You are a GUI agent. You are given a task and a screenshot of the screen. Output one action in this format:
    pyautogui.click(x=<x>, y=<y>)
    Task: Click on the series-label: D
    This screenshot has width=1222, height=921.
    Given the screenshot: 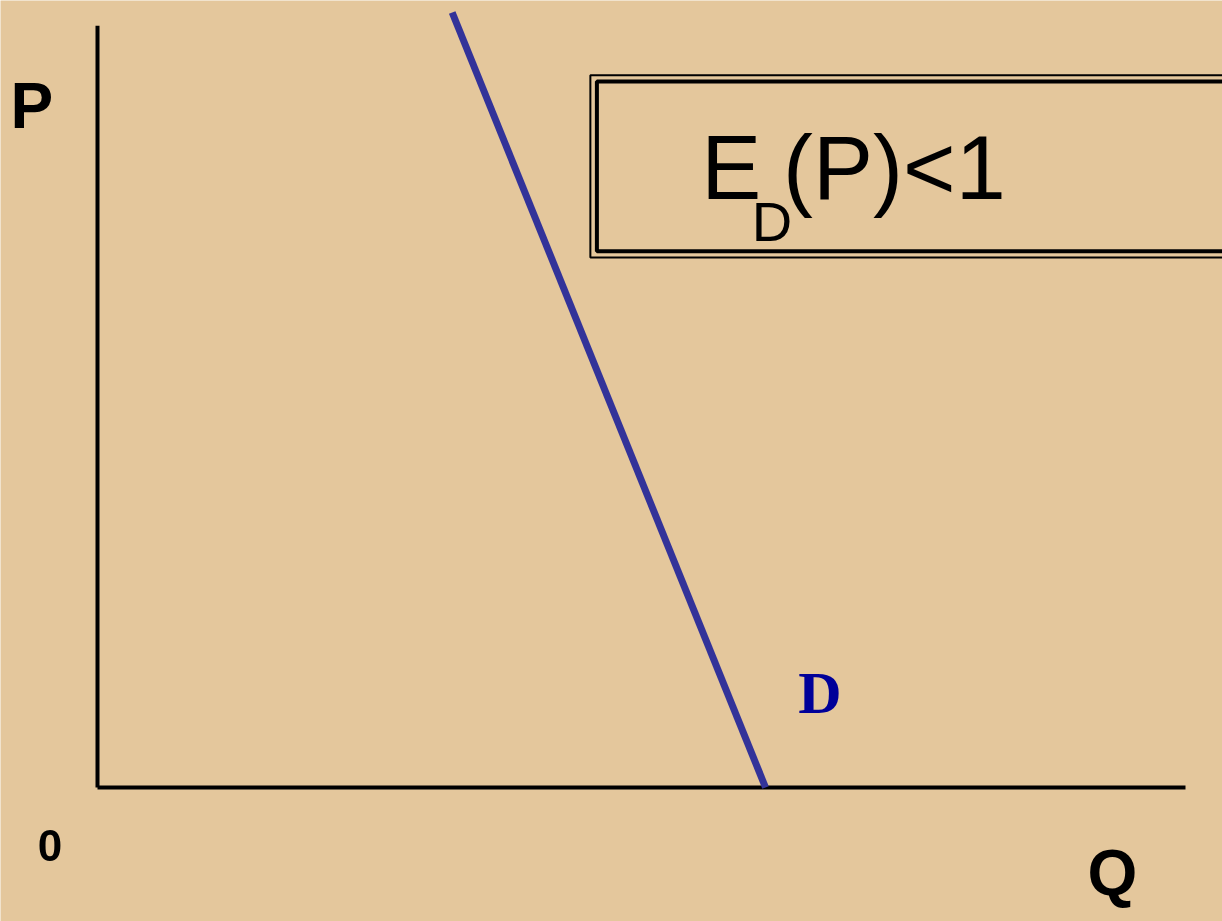 What is the action you would take?
    pyautogui.click(x=820, y=692)
    